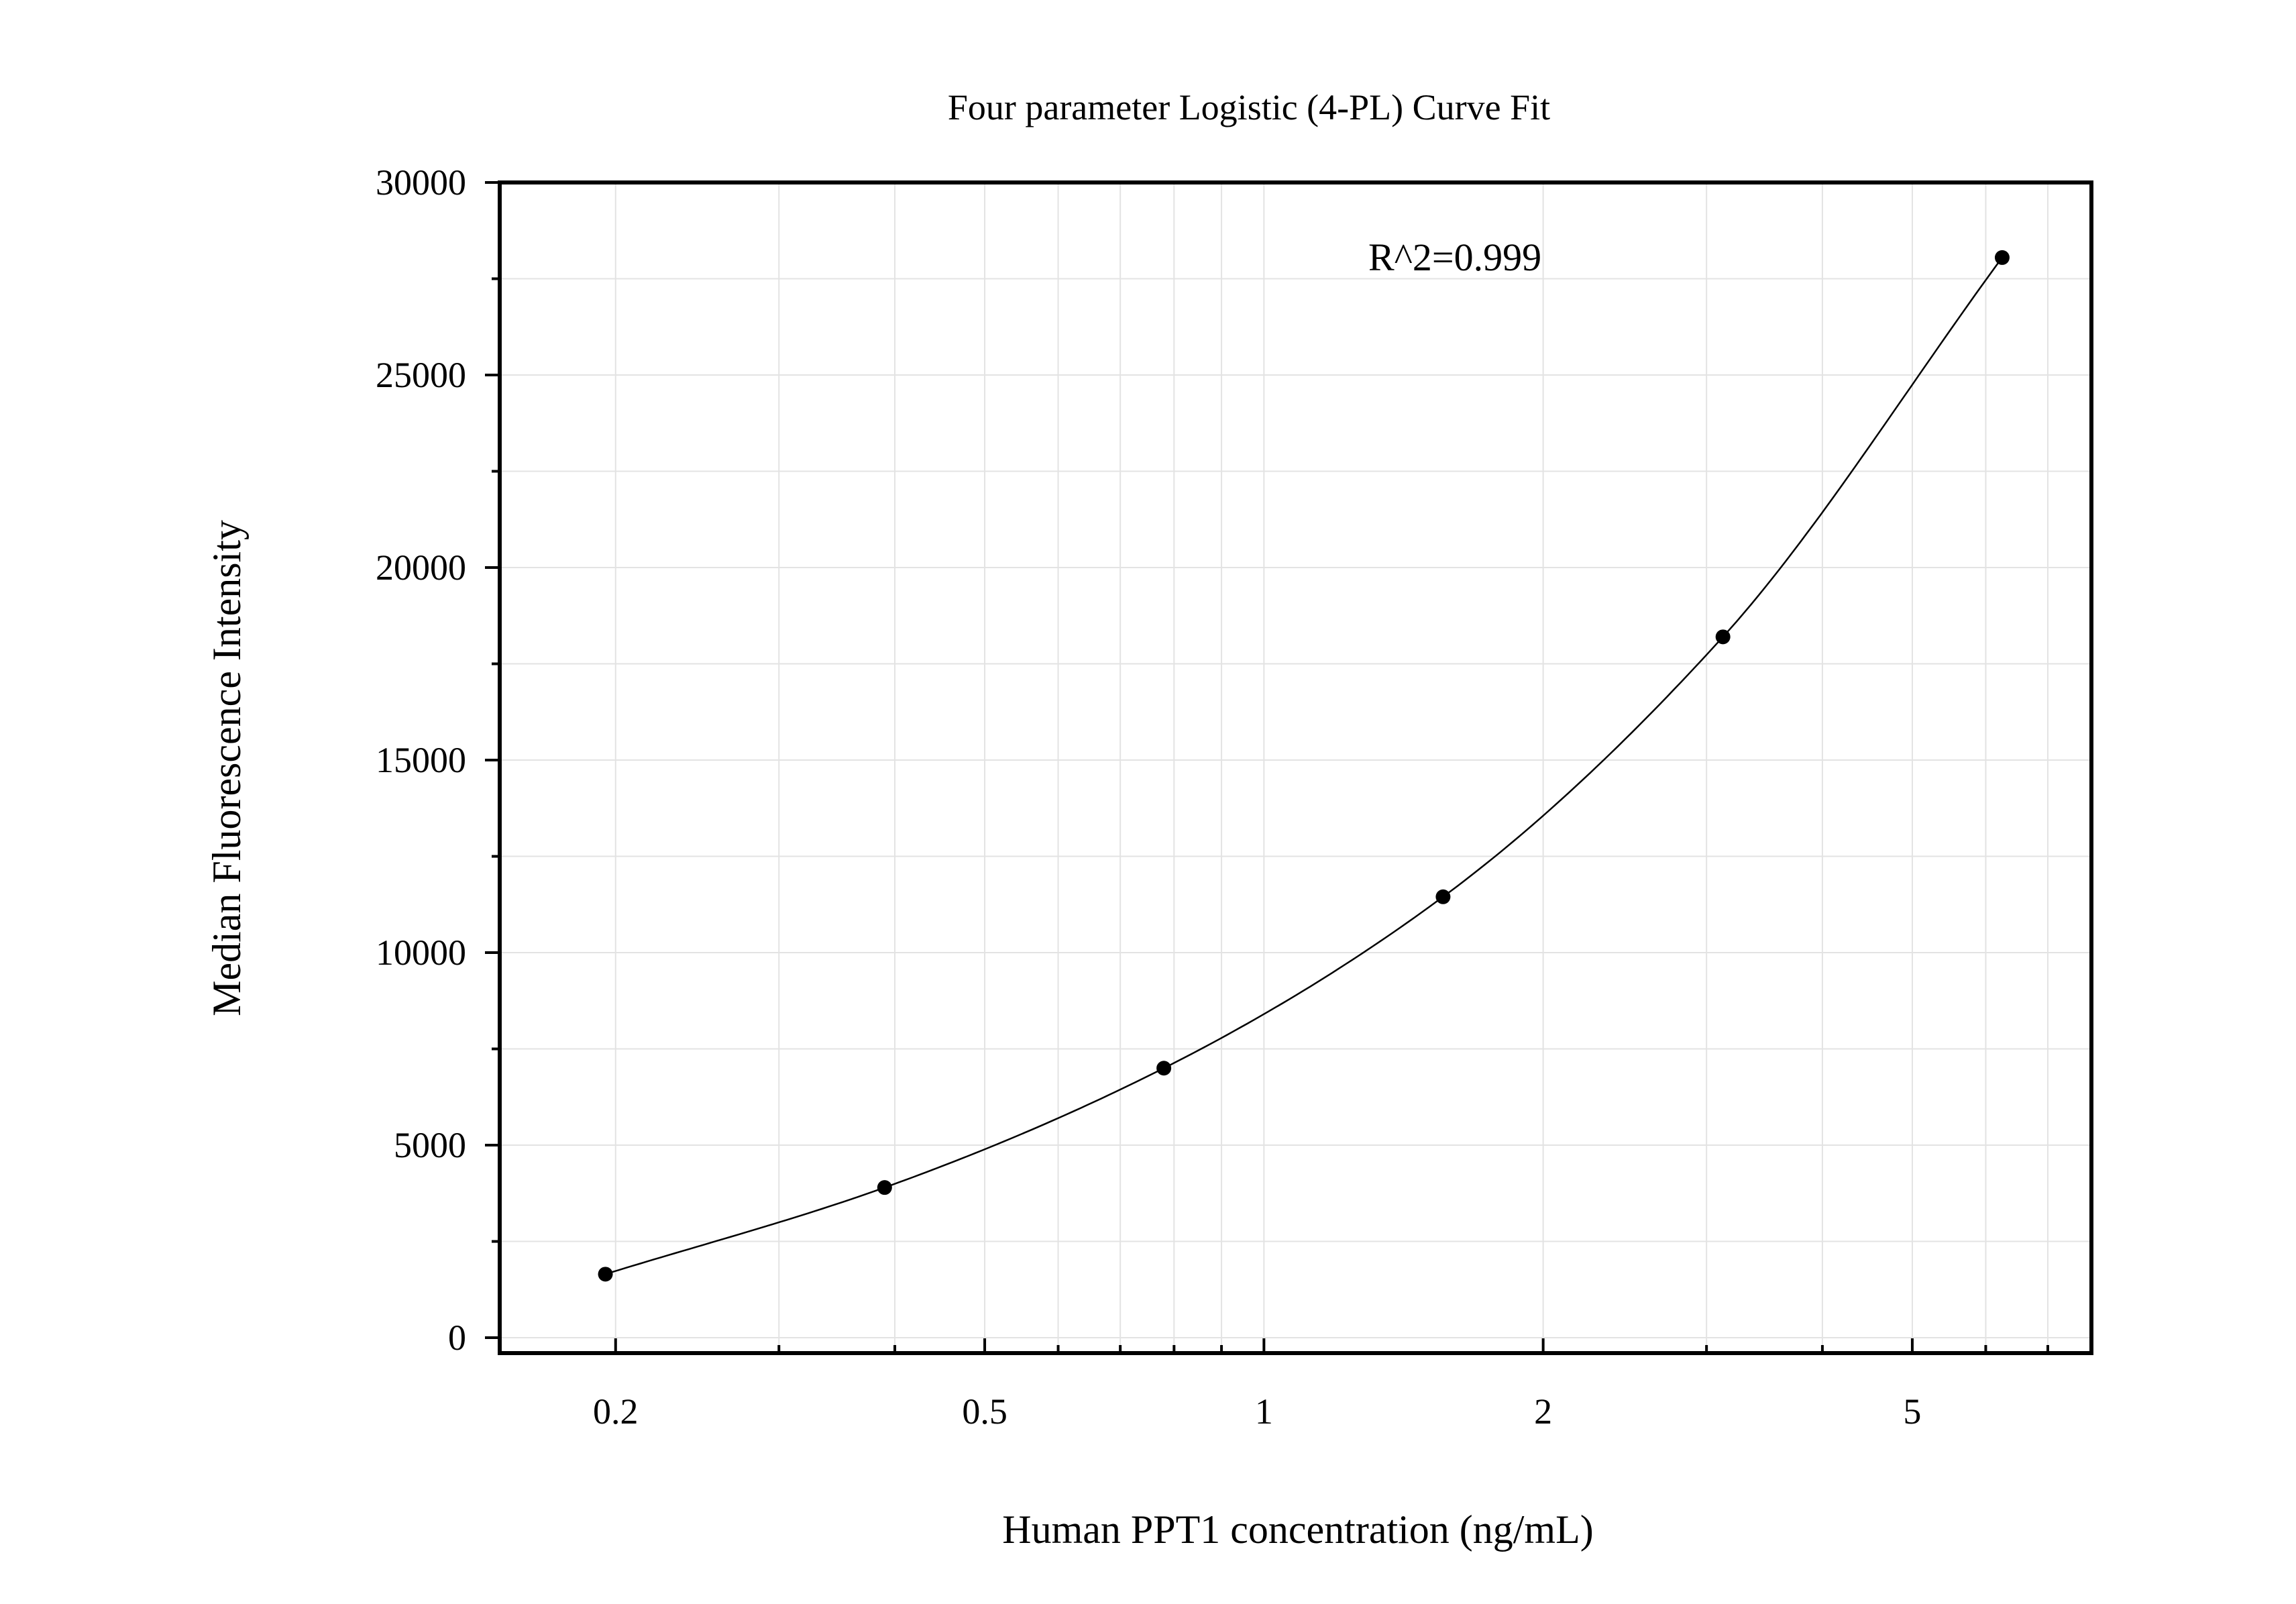 The width and height of the screenshot is (2296, 1604). I want to click on y-tick-label: 25000, so click(421, 375).